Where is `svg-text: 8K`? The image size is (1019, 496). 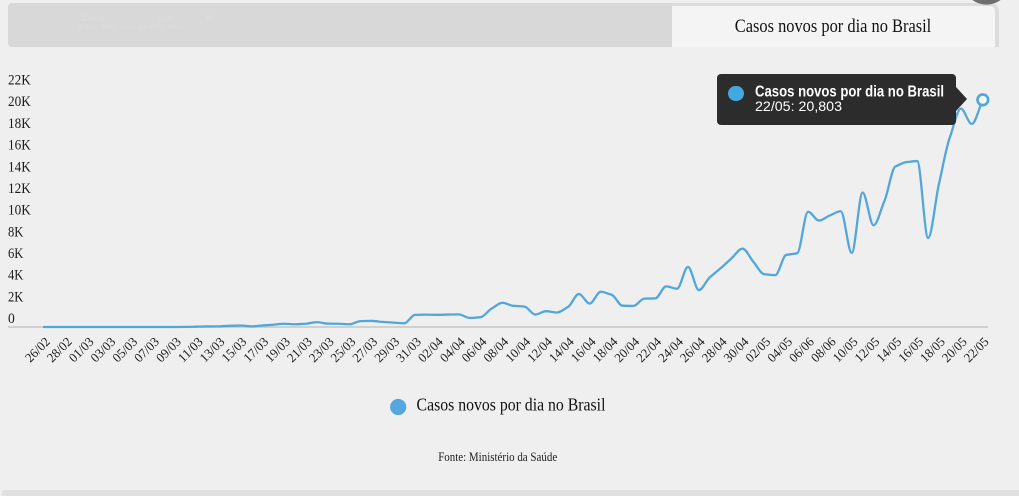
svg-text: 8K is located at coordinates (16, 232).